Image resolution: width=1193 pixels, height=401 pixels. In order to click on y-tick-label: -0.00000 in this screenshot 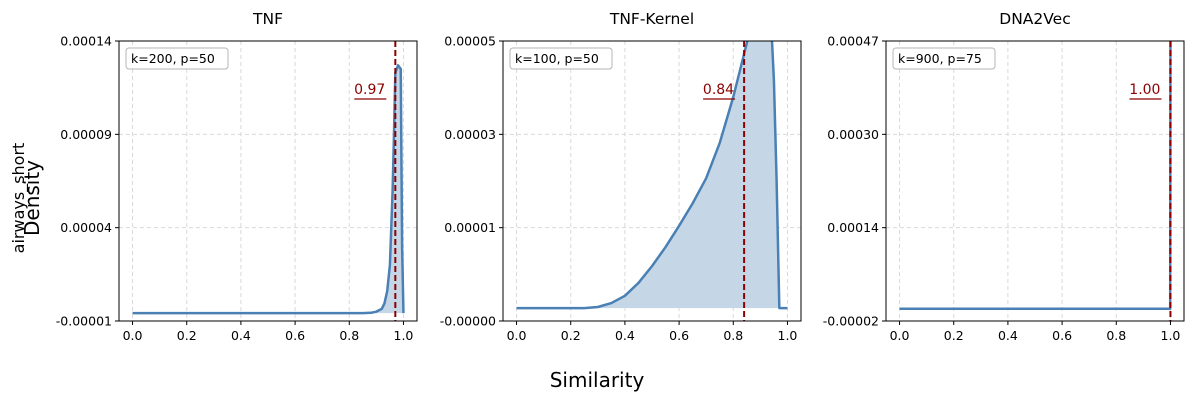, I will do `click(468, 321)`.